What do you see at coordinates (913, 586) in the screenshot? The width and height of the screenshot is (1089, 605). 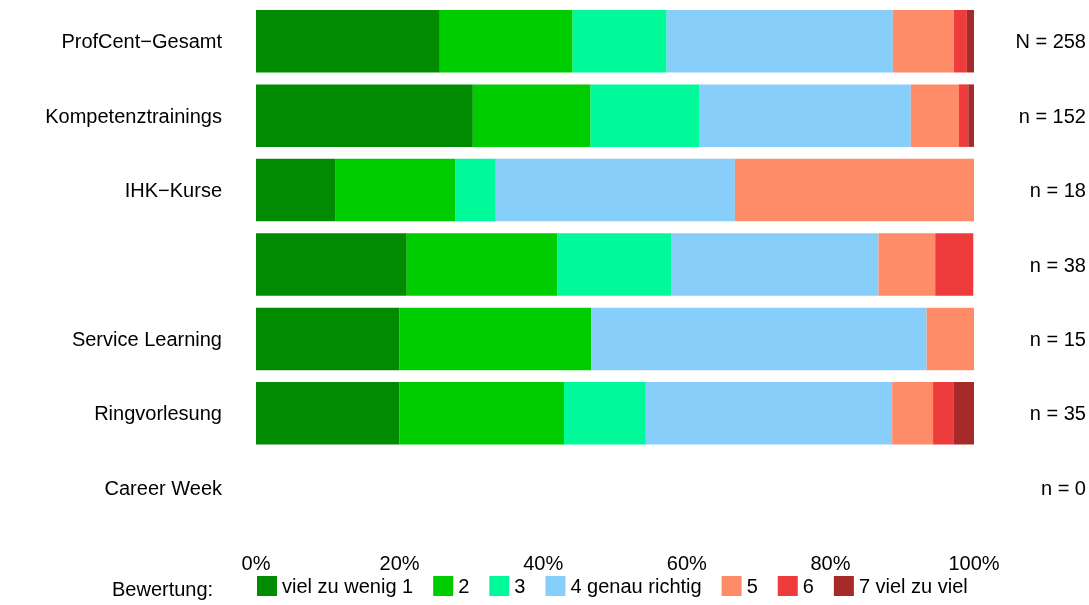 I see `legend-label: 7 viel zu viel` at bounding box center [913, 586].